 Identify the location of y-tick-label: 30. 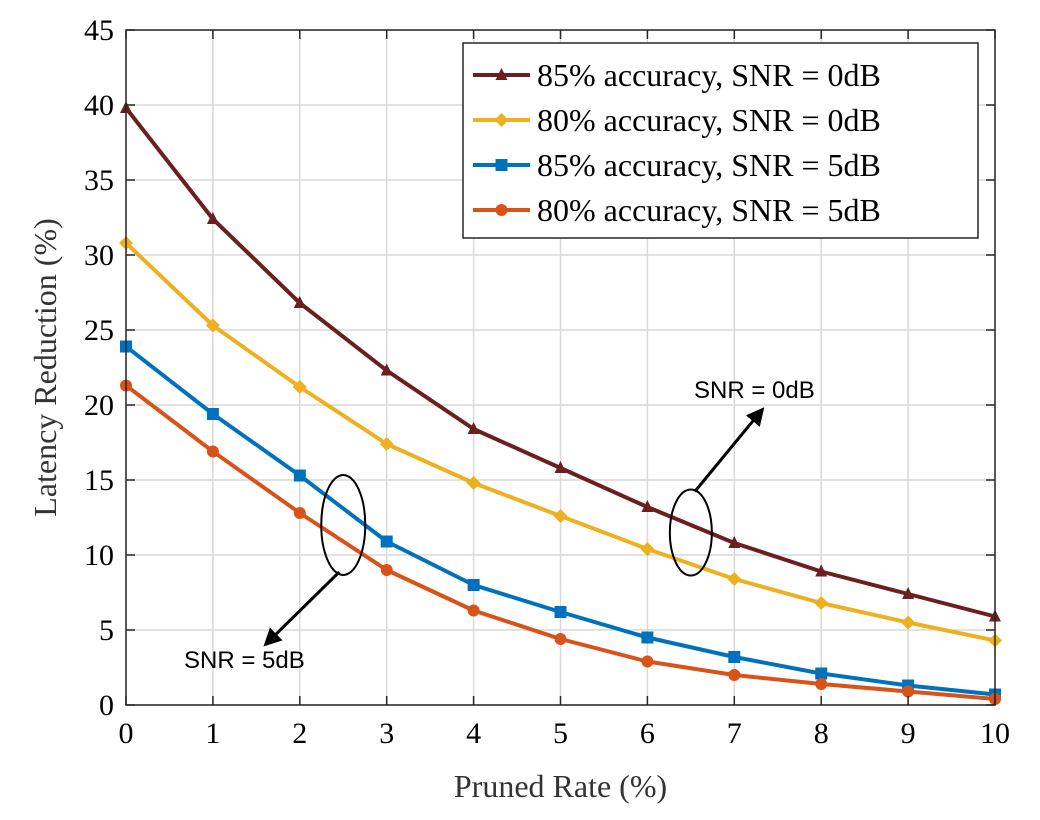
(99, 255).